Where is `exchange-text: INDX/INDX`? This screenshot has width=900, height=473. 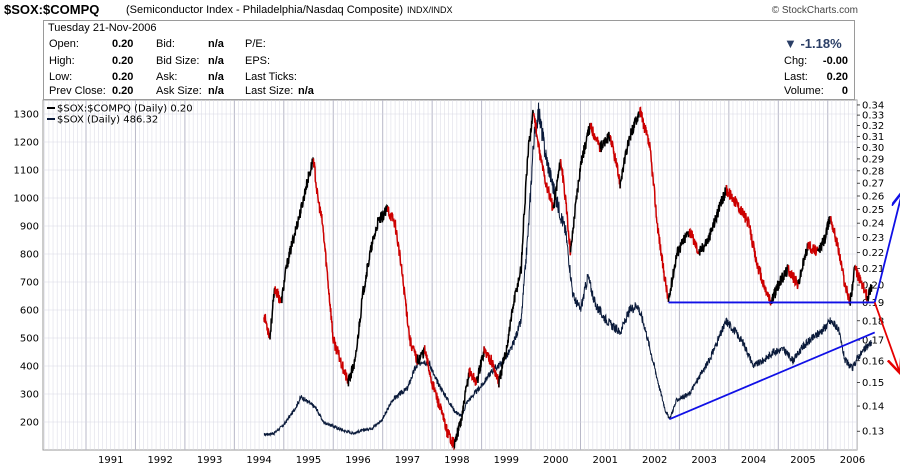 exchange-text: INDX/INDX is located at coordinates (429, 10).